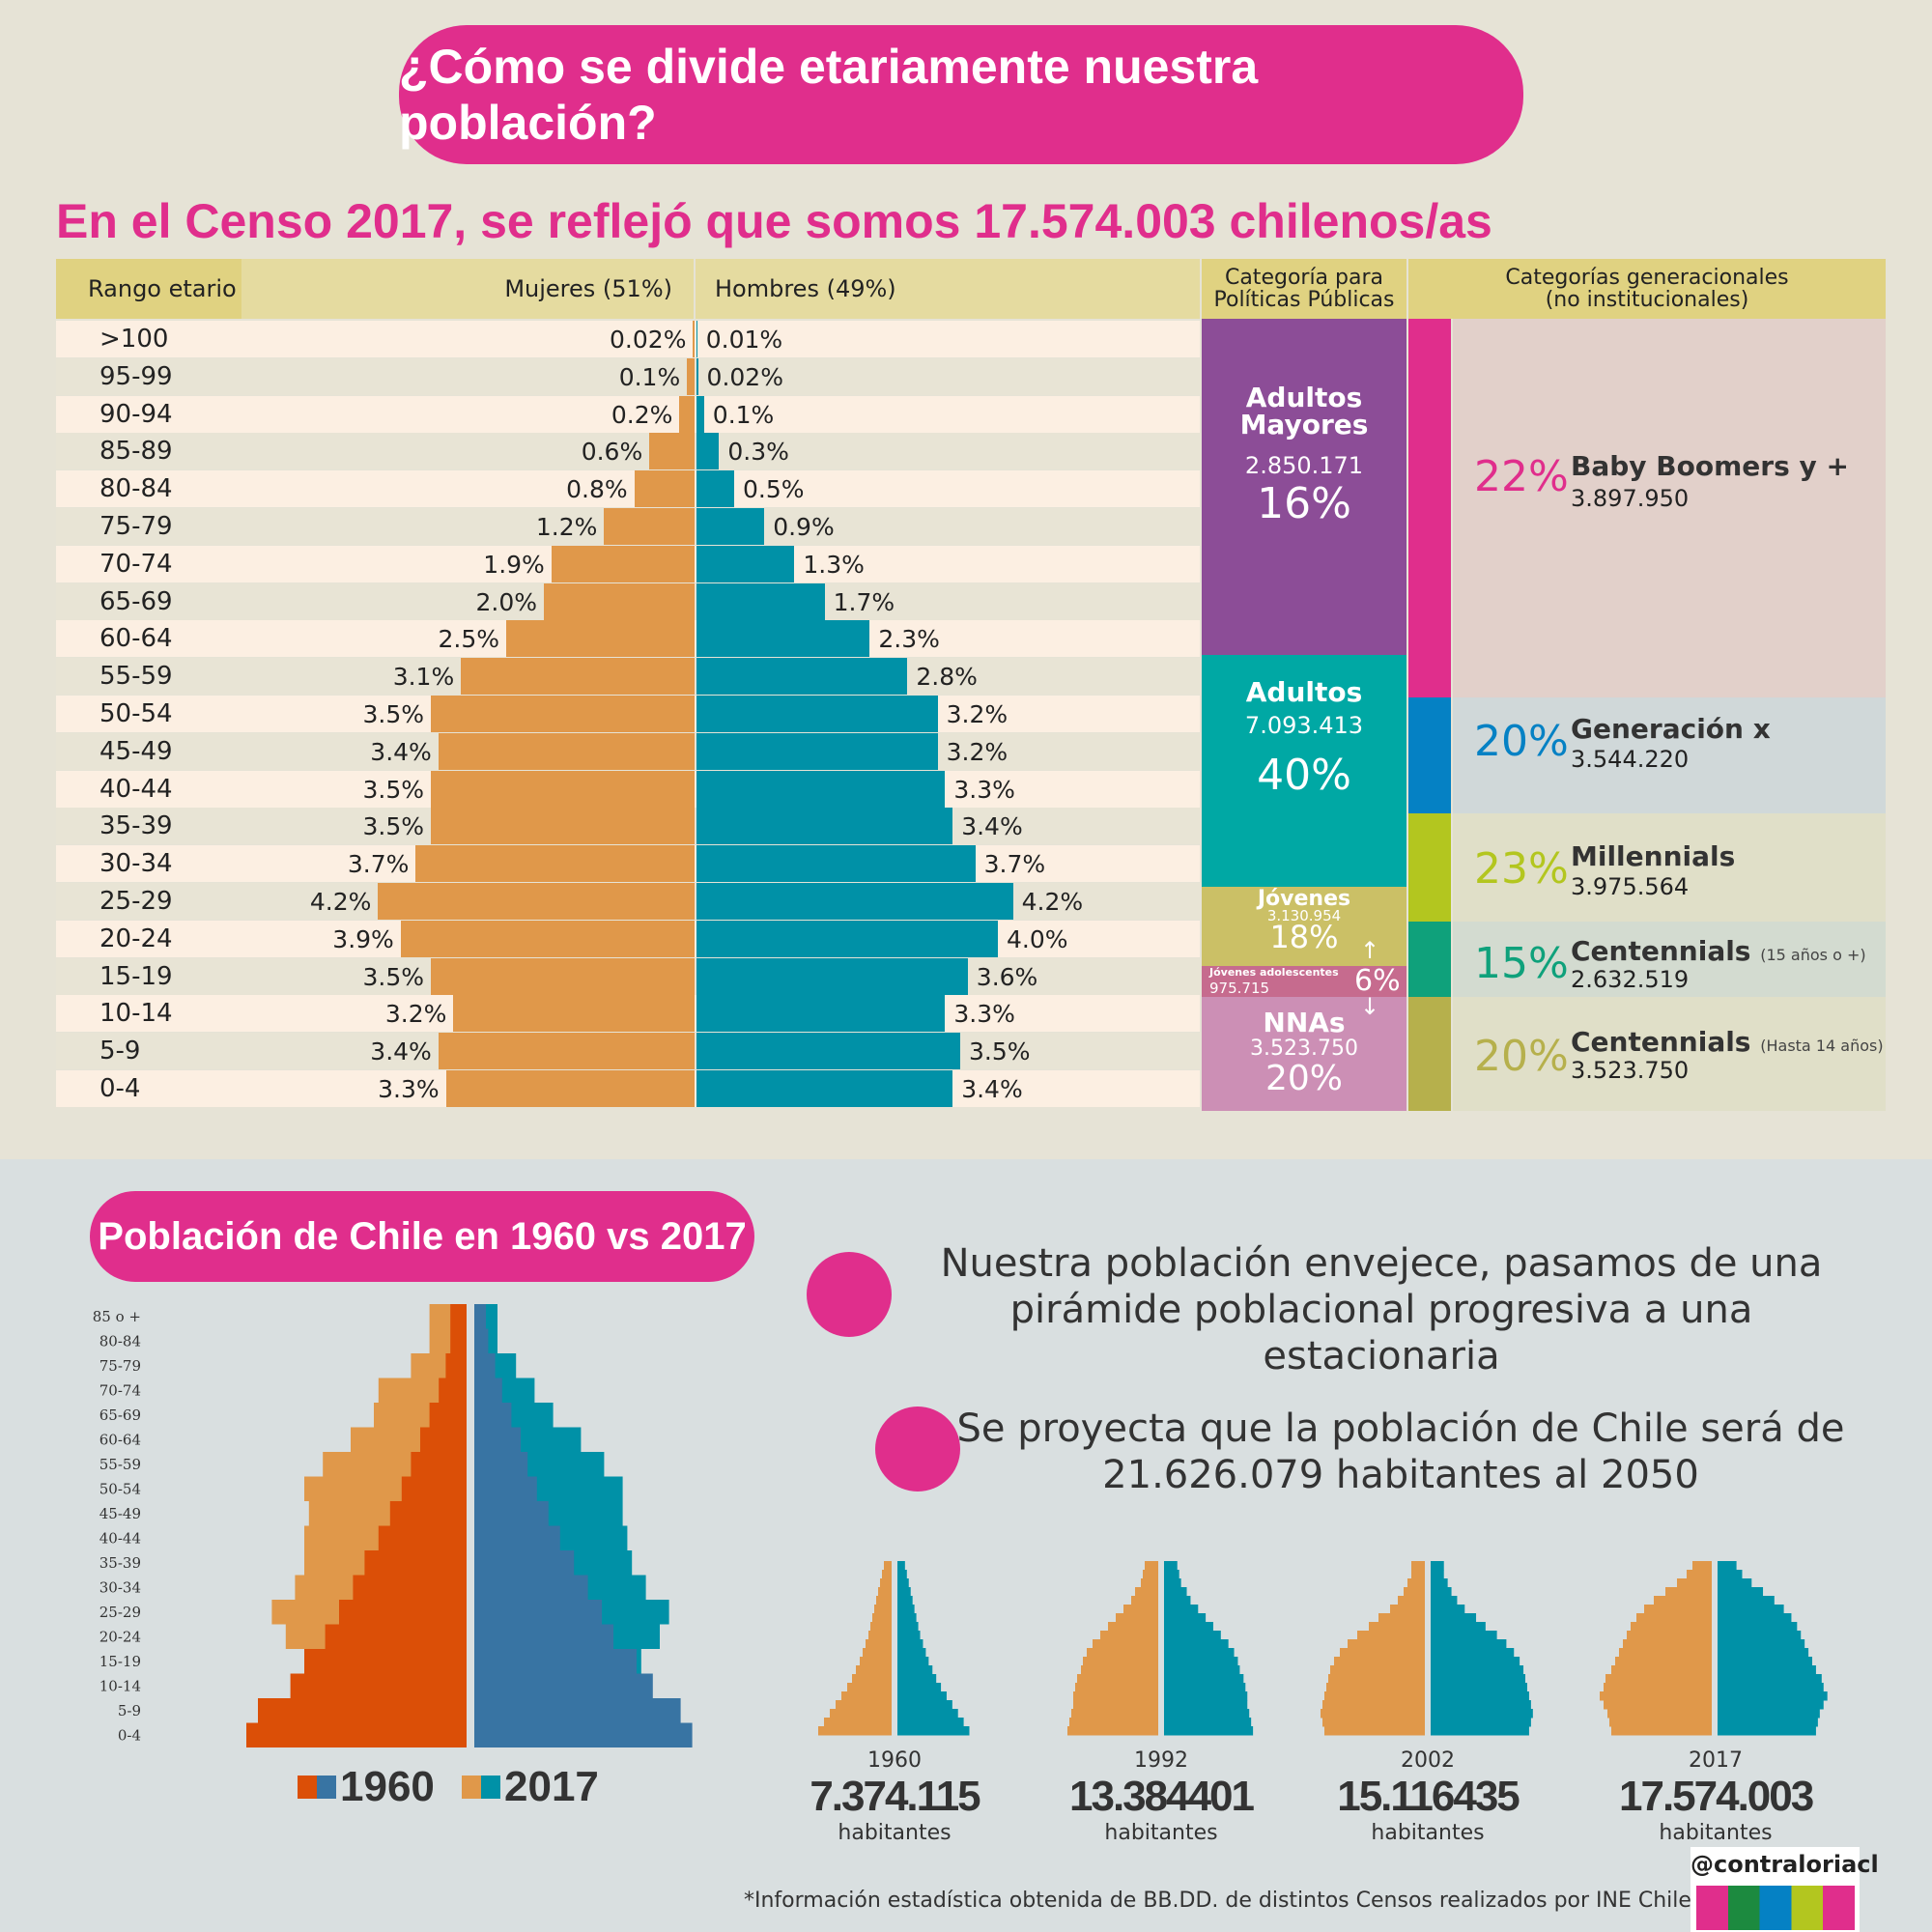 Image resolution: width=1932 pixels, height=1932 pixels. Describe the element at coordinates (628, 376) in the screenshot. I see `table-row: 95-99` at that location.